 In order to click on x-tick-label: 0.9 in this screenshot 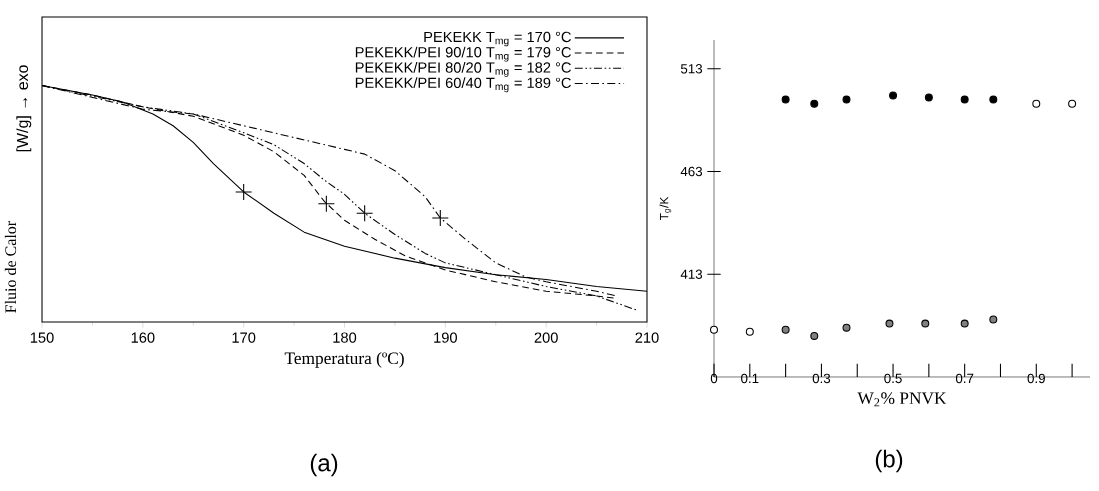, I will do `click(1036, 378)`.